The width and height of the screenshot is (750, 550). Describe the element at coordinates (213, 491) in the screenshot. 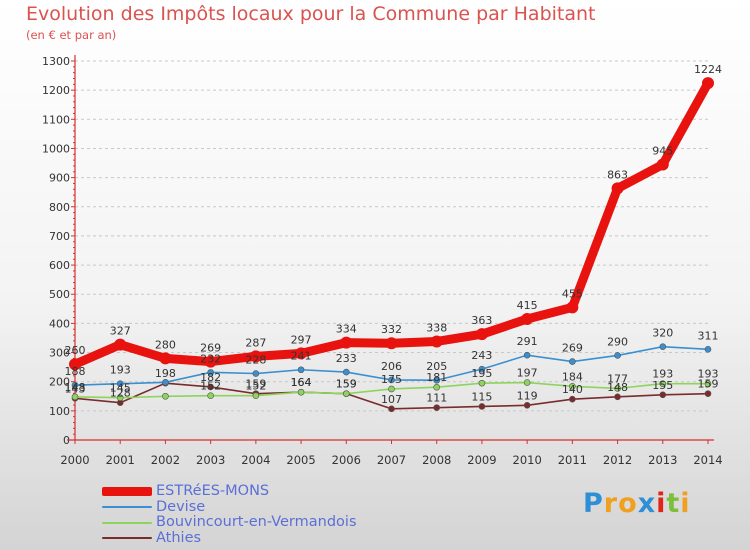

I see `legend-label: ESTRéES-MONS` at that location.